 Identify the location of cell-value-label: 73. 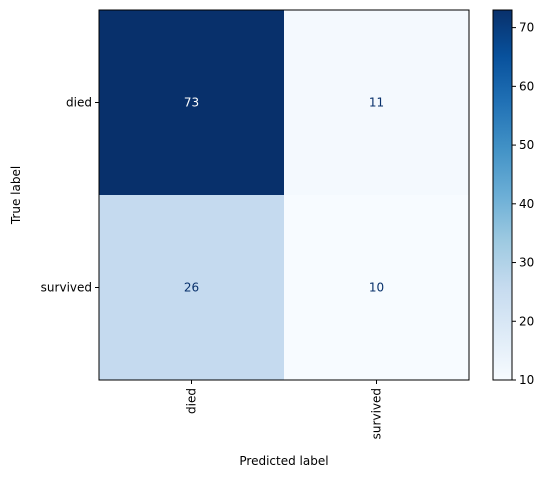
(191, 103).